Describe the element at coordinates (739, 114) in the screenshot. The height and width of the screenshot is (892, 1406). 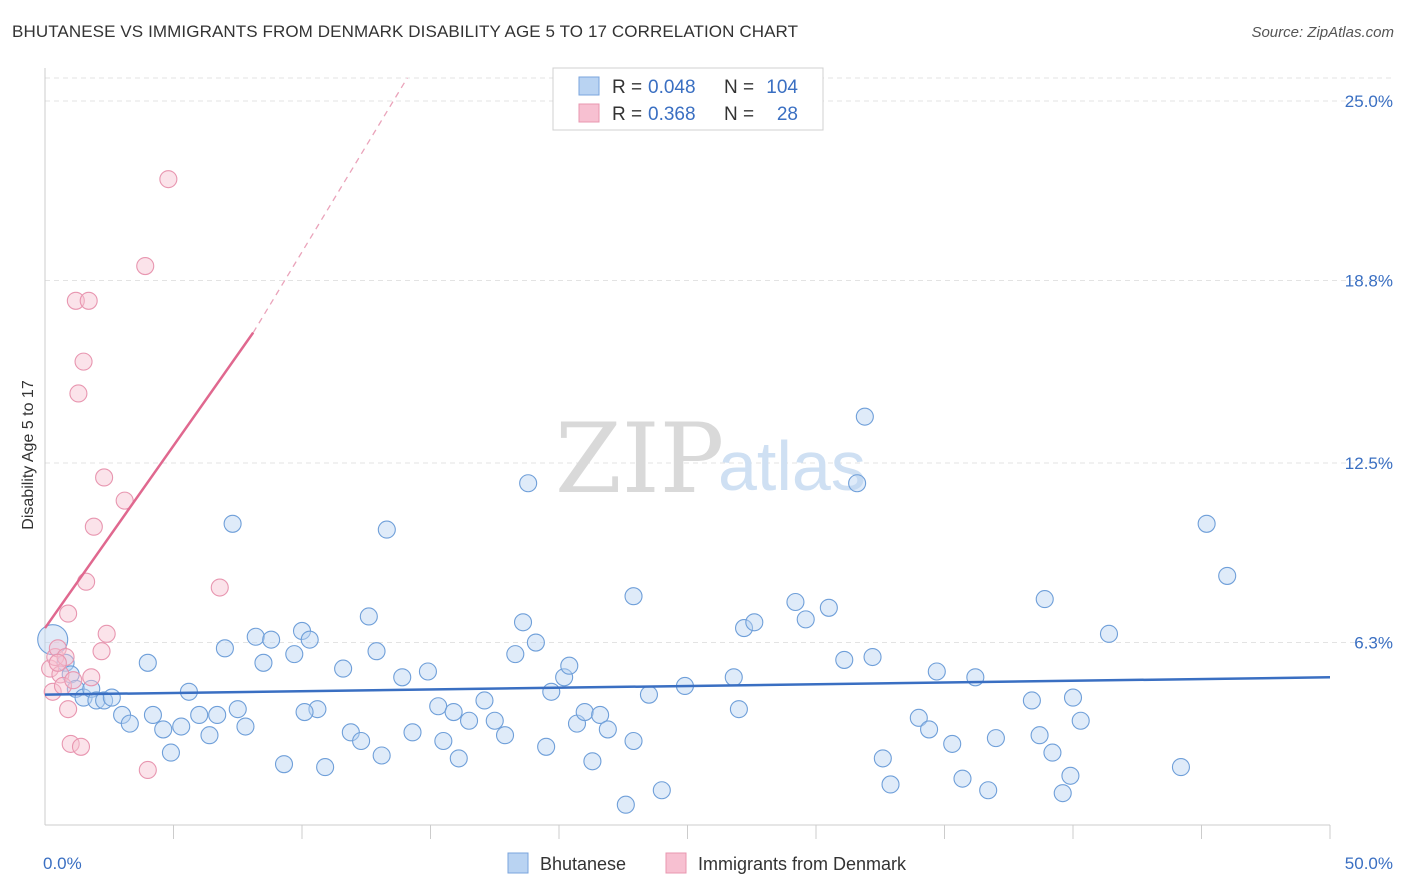
I see `stats-n-label-2: N =` at that location.